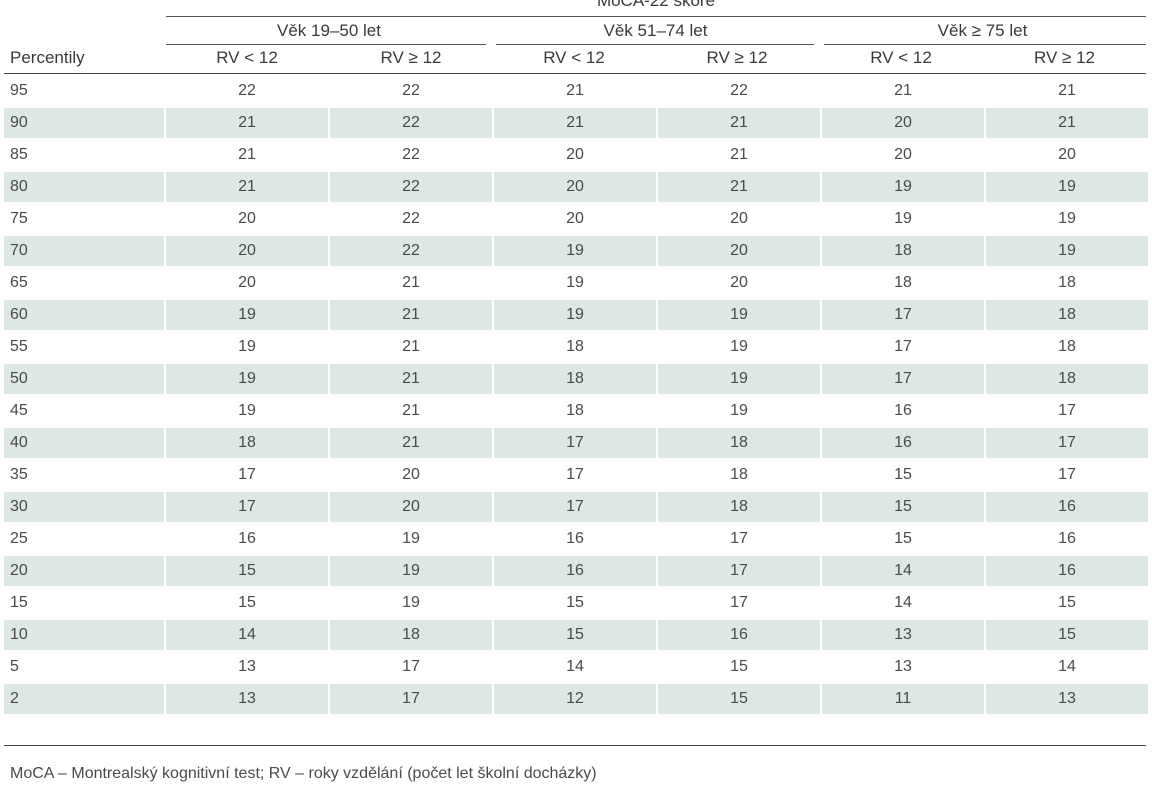 The width and height of the screenshot is (1156, 800). What do you see at coordinates (19, 474) in the screenshot?
I see `percentile-cell: 35` at bounding box center [19, 474].